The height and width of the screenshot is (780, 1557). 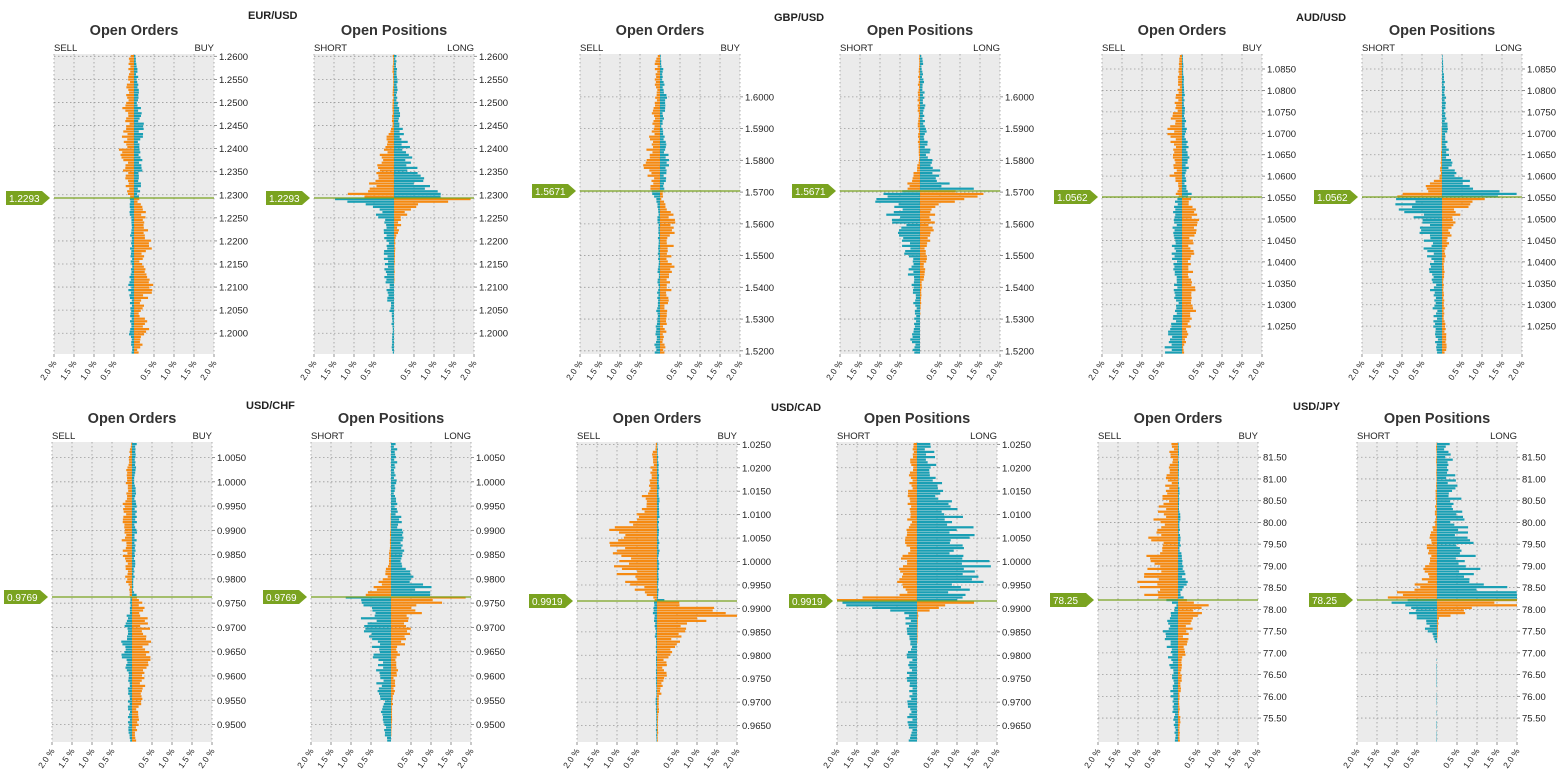 What do you see at coordinates (1275, 501) in the screenshot?
I see `y-tick-label: 80.50` at bounding box center [1275, 501].